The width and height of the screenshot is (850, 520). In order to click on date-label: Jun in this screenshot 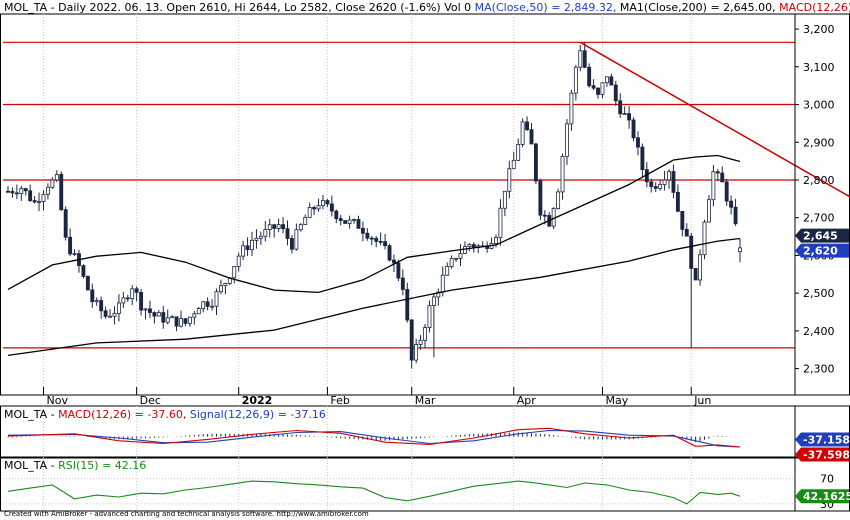, I will do `click(702, 400)`.